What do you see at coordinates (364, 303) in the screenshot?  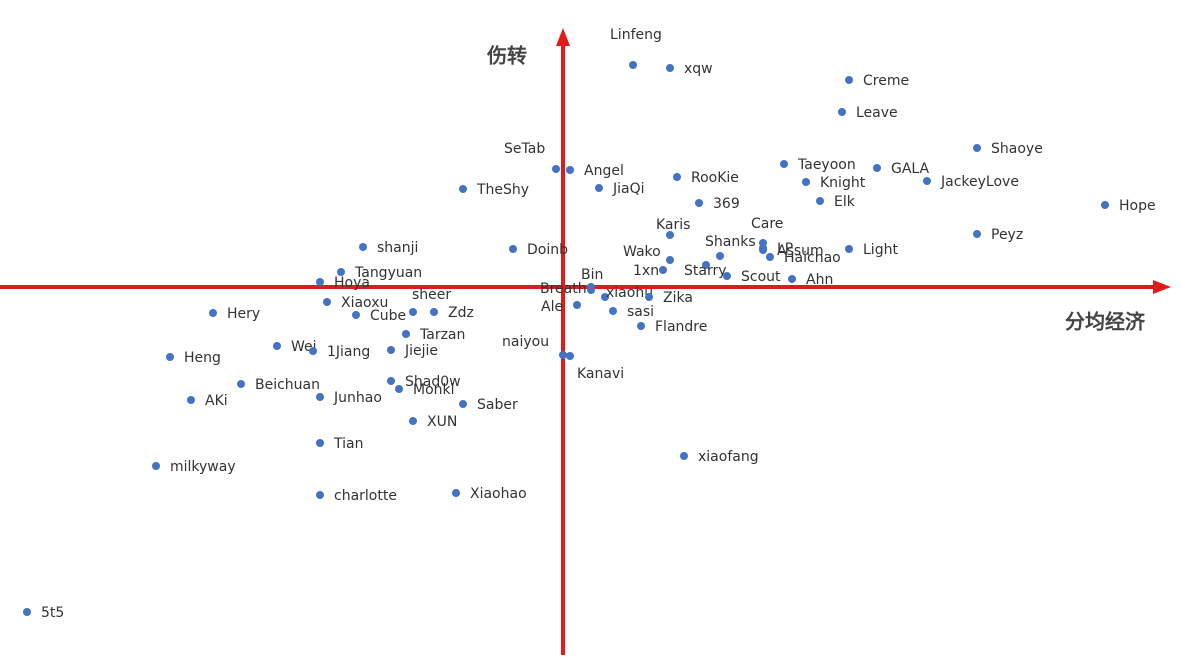 I see `point-label: Xiaoxu` at bounding box center [364, 303].